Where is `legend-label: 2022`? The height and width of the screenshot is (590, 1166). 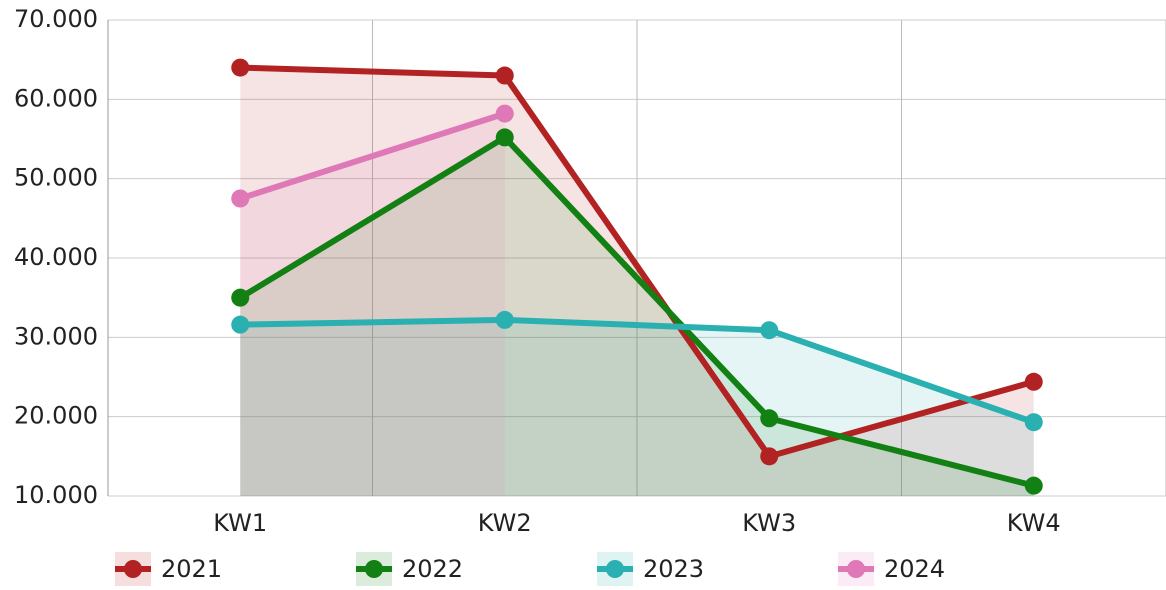 legend-label: 2022 is located at coordinates (432, 569).